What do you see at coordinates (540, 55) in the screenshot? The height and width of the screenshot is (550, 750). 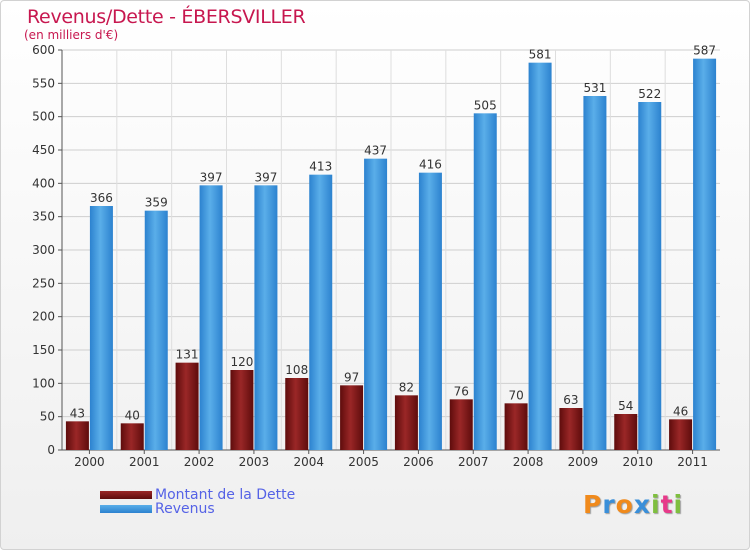 I see `data-label-revenue: 581` at bounding box center [540, 55].